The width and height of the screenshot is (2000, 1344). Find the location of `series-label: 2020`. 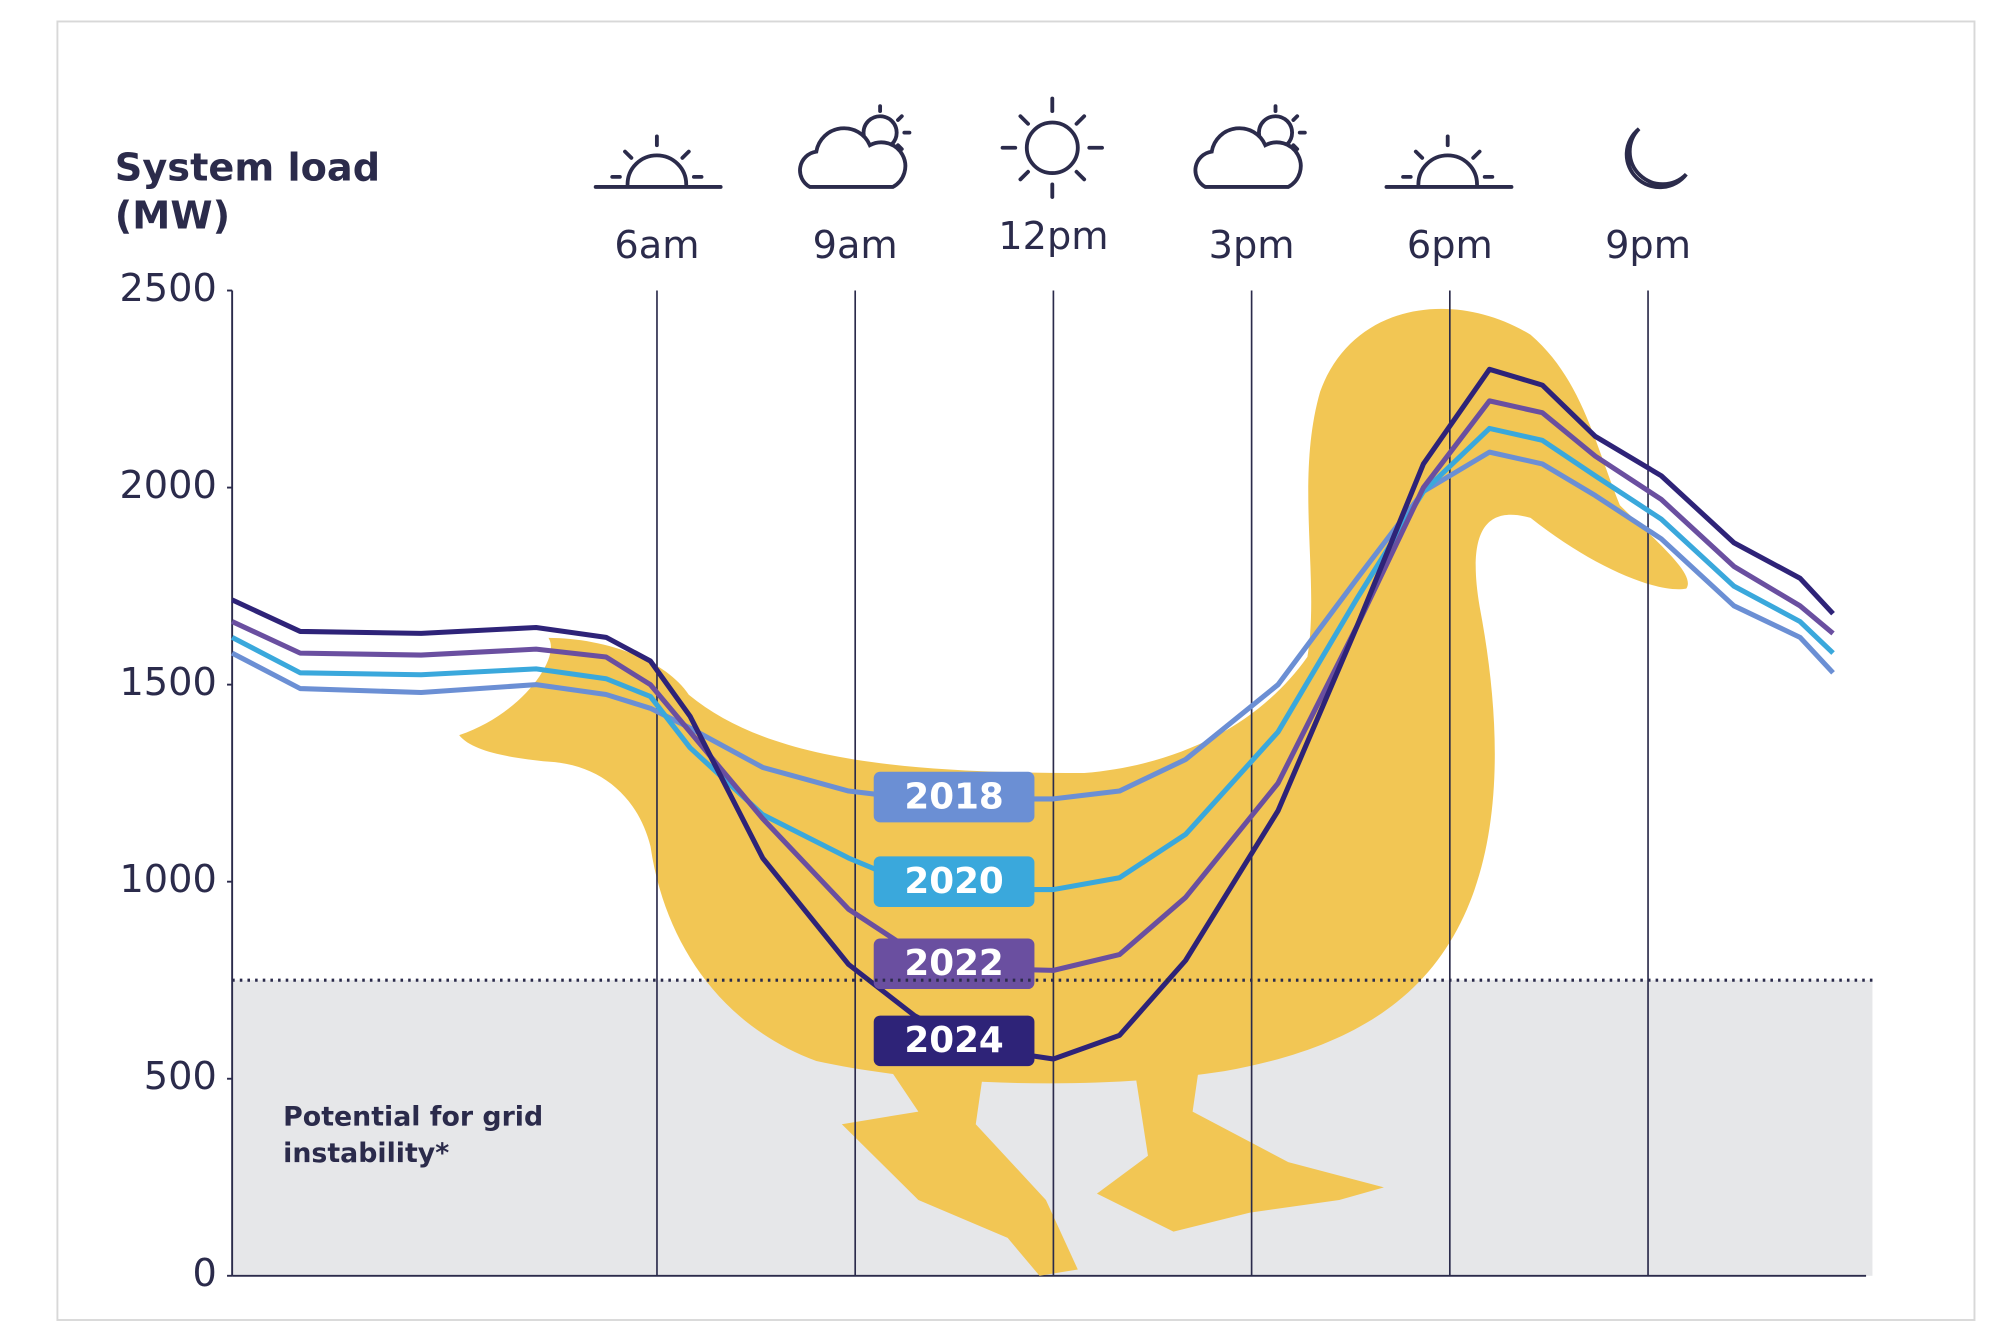

series-label: 2020 is located at coordinates (953, 881).